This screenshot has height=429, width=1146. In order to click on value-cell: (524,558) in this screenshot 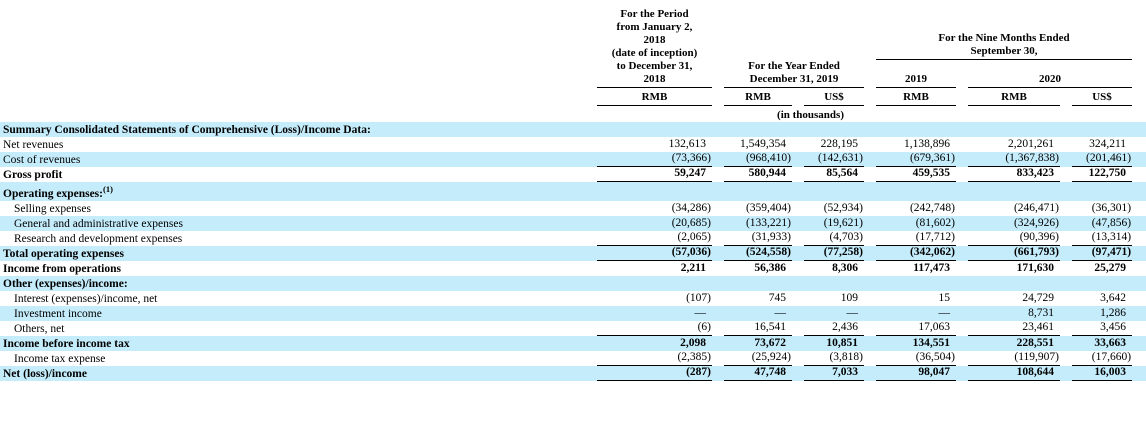, I will do `click(752, 253)`.